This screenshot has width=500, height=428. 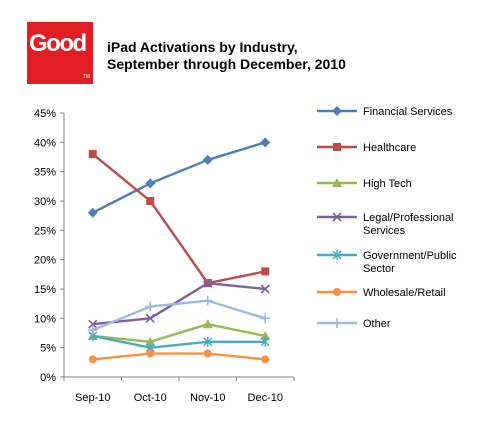 I want to click on legend-entry-healthcare: Healthcare, so click(x=366, y=148).